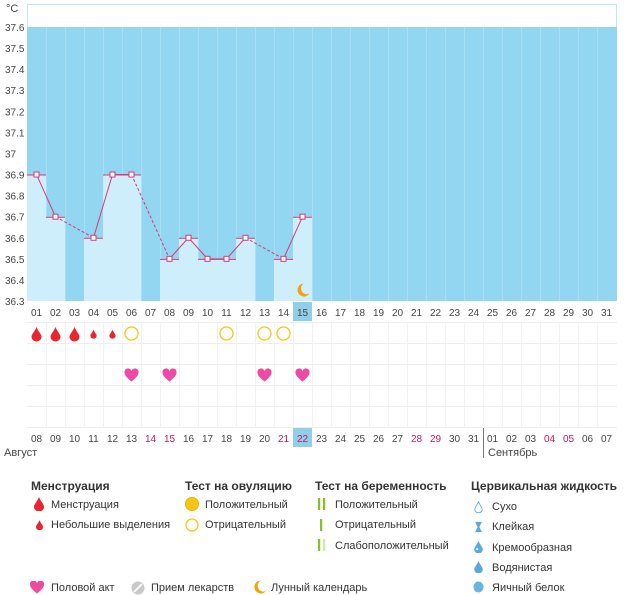 This screenshot has width=626, height=595. I want to click on calendar-date-label: 24, so click(341, 439).